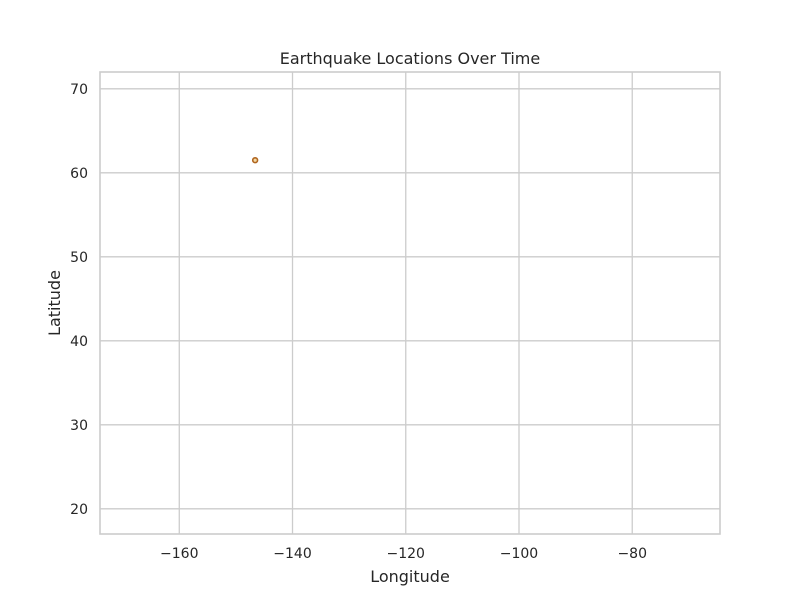 Image resolution: width=800 pixels, height=600 pixels. I want to click on x-tick-labels: −160 −140 −120 −100 −80, so click(403, 554).